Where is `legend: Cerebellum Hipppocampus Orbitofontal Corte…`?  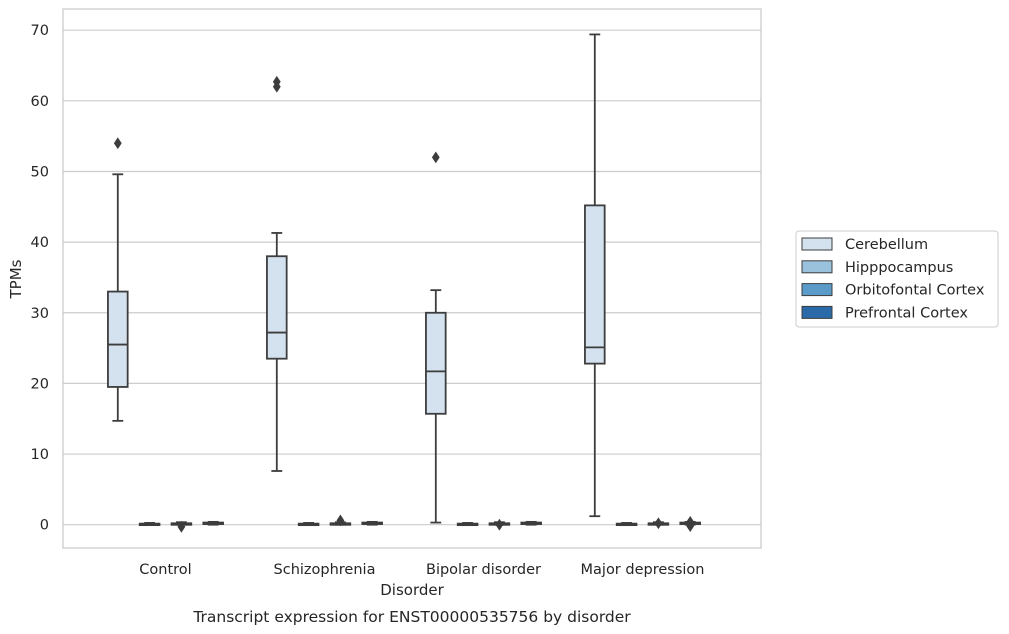 legend: Cerebellum Hipppocampus Orbitofontal Corte… is located at coordinates (897, 279).